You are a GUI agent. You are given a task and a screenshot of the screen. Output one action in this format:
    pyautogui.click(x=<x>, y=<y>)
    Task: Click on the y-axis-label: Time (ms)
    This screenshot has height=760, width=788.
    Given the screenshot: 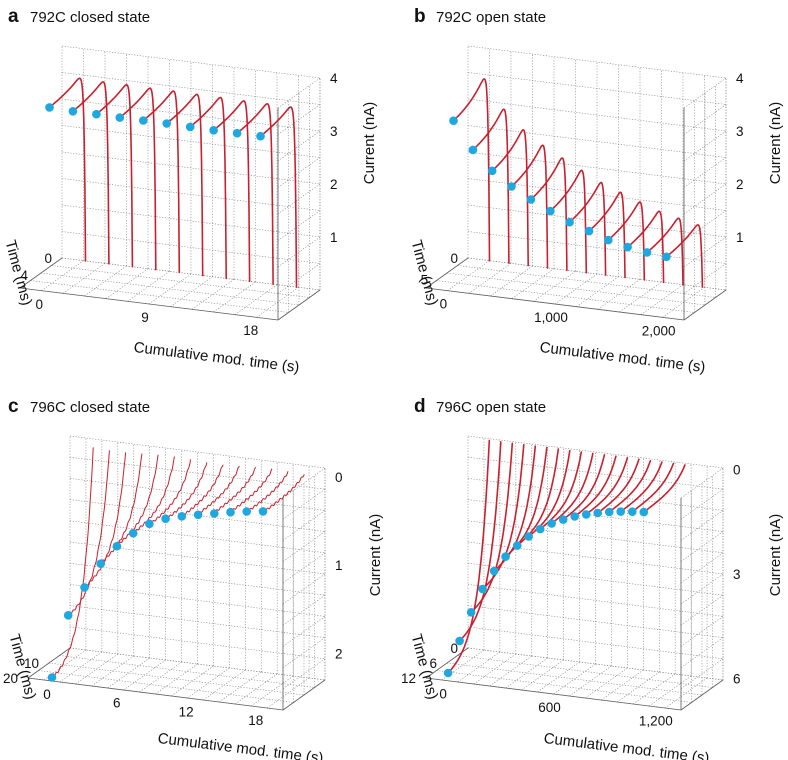 What is the action you would take?
    pyautogui.click(x=424, y=272)
    